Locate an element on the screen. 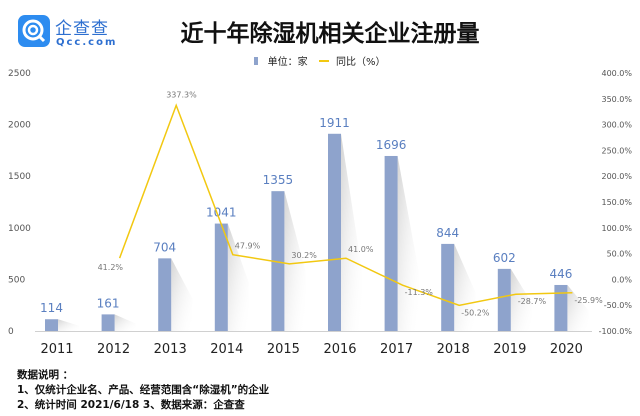 The image size is (640, 416). right-axis-tick: 200.0% is located at coordinates (616, 176).